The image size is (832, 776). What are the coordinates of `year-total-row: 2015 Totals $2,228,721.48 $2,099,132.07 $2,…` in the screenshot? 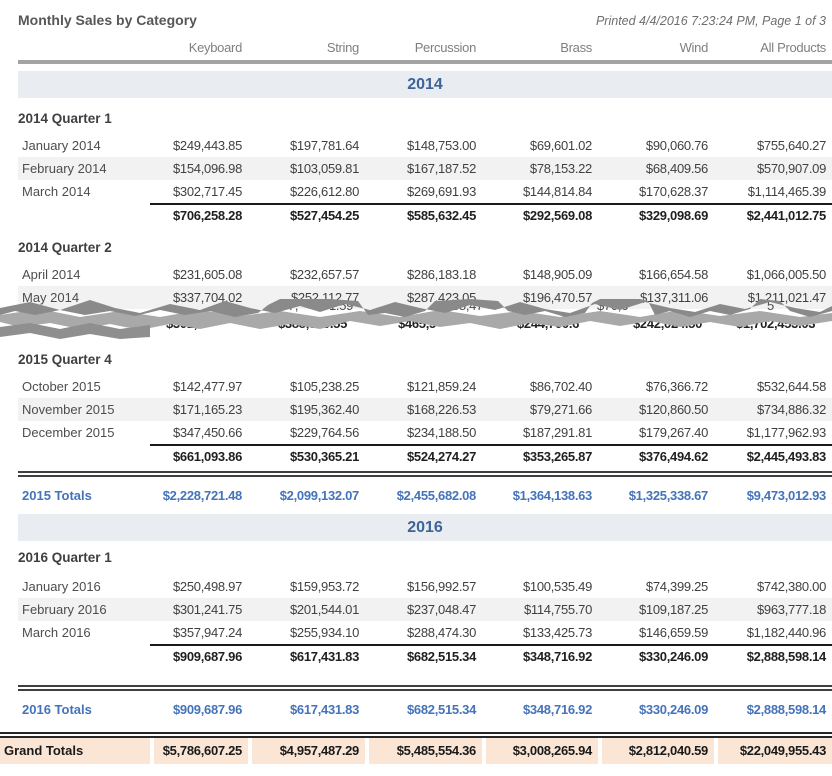 It's located at (425, 496).